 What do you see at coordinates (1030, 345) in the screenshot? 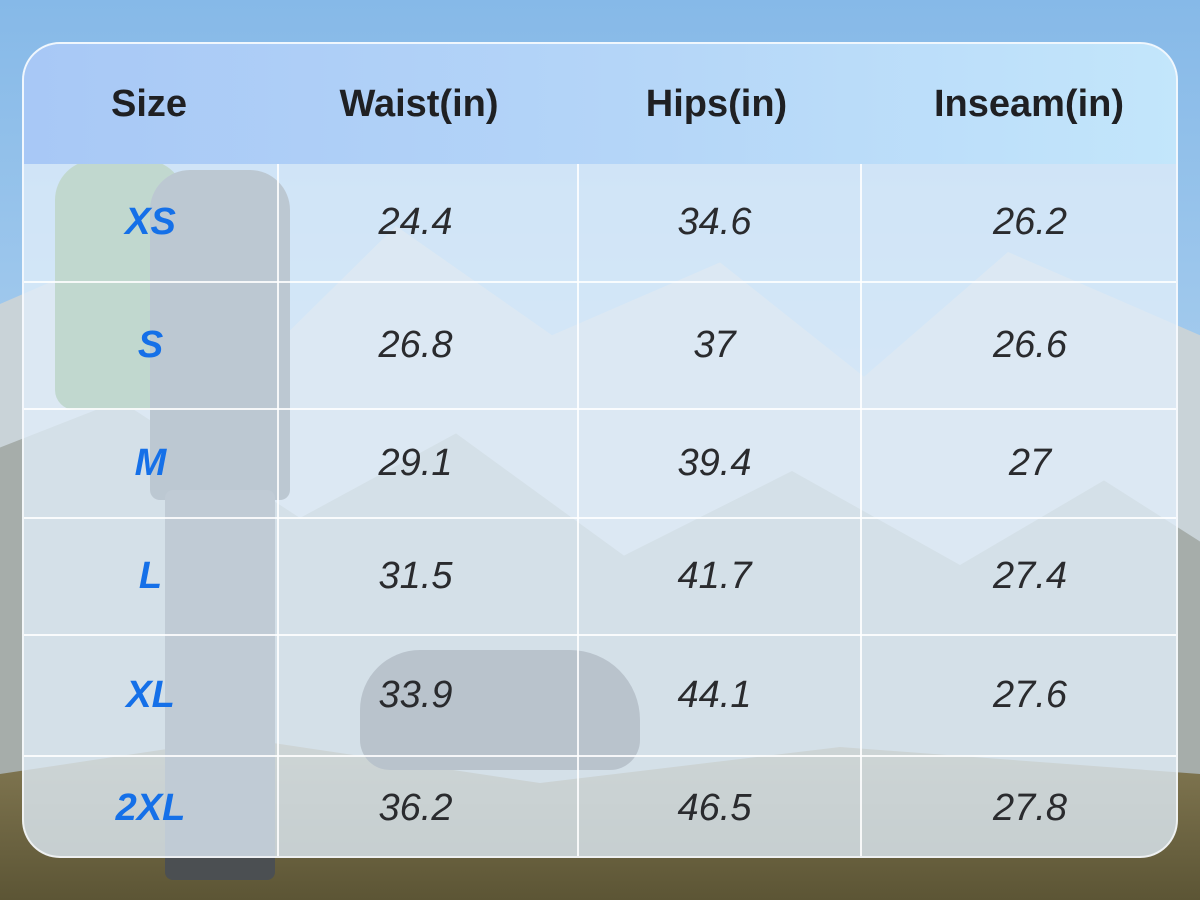
I see `inseam-value: 26.6` at bounding box center [1030, 345].